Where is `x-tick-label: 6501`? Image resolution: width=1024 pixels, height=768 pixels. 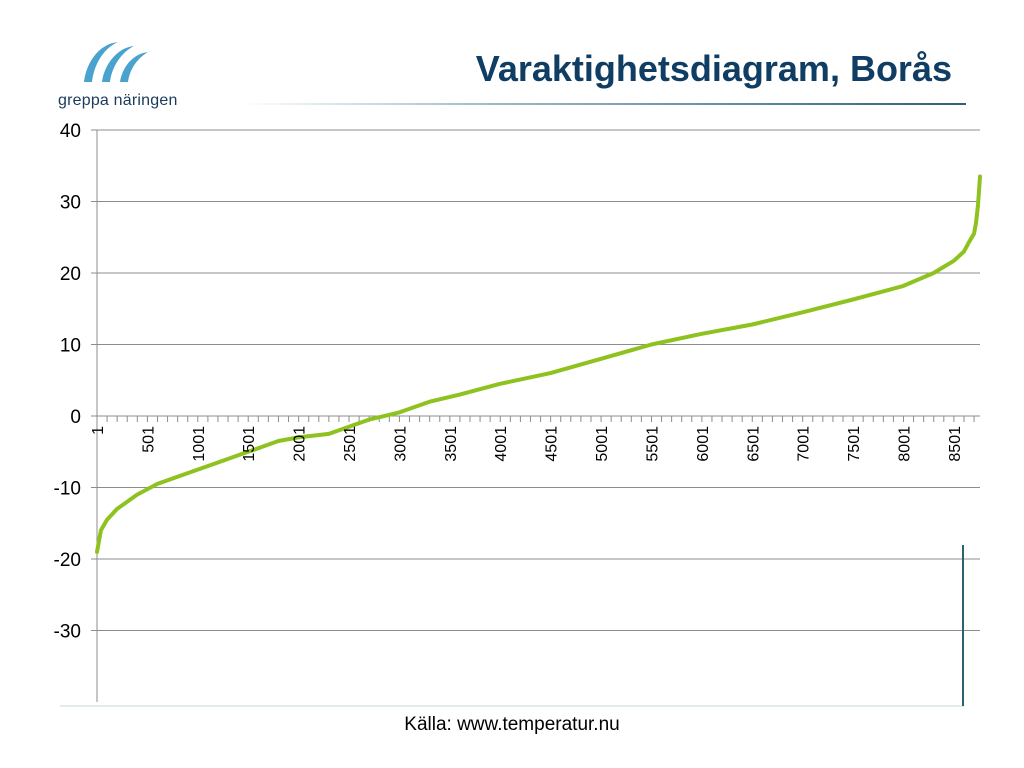 x-tick-label: 6501 is located at coordinates (753, 444).